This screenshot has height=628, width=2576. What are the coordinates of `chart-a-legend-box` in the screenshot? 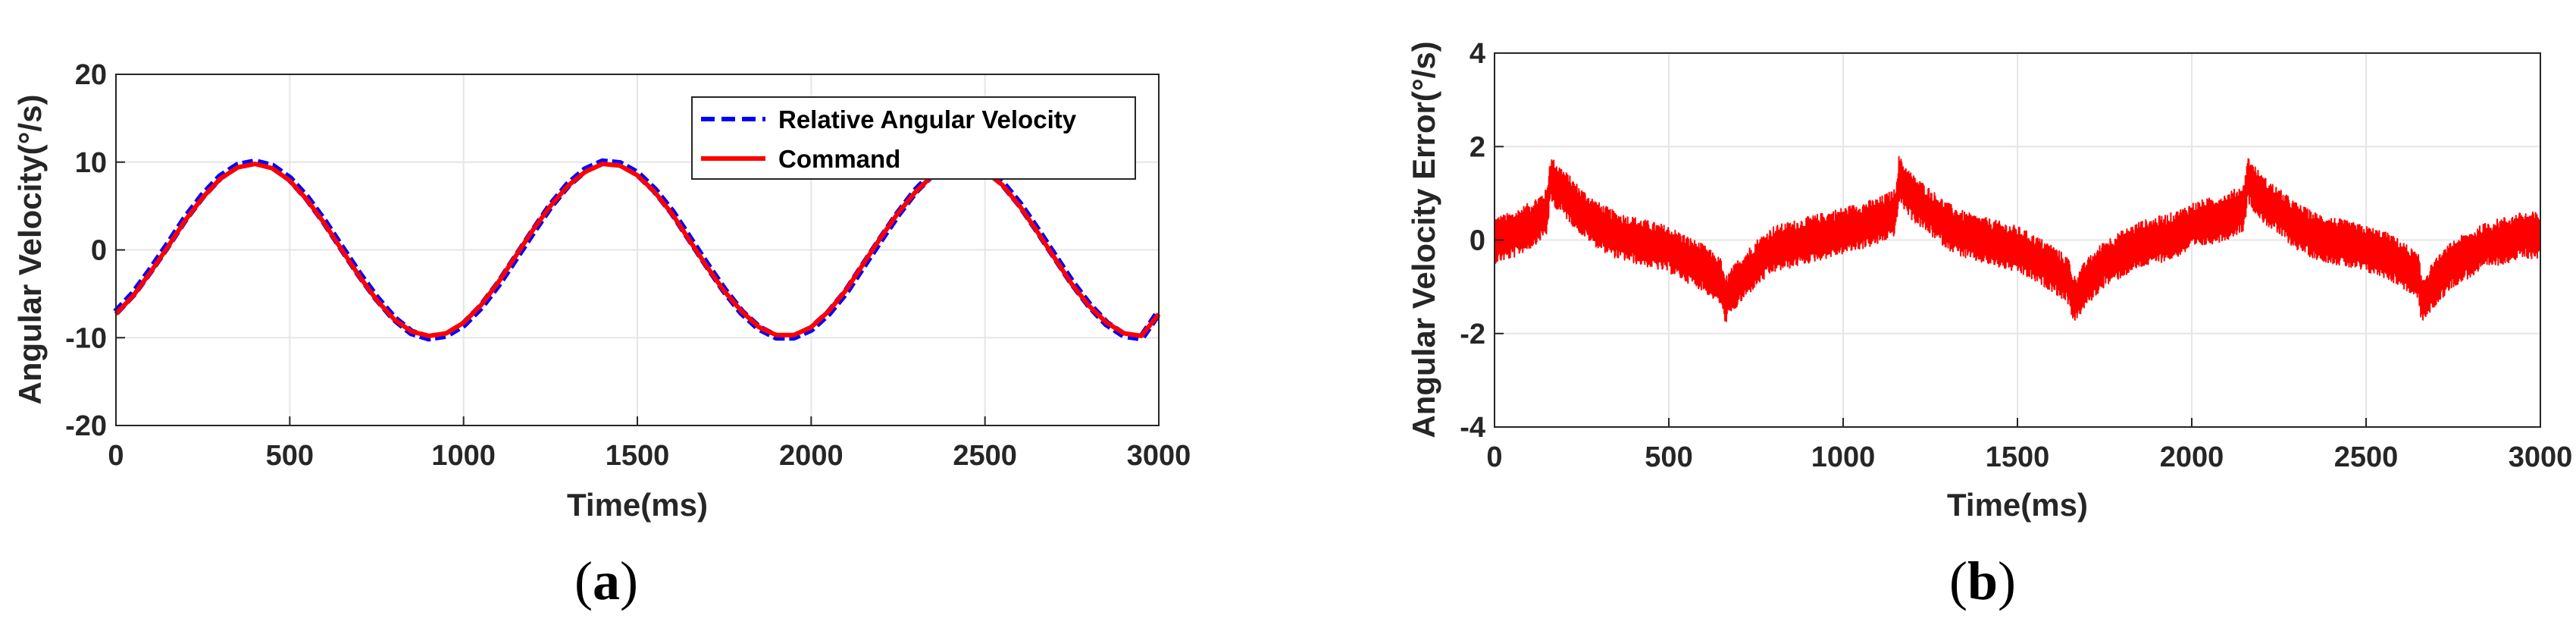 It's located at (914, 138).